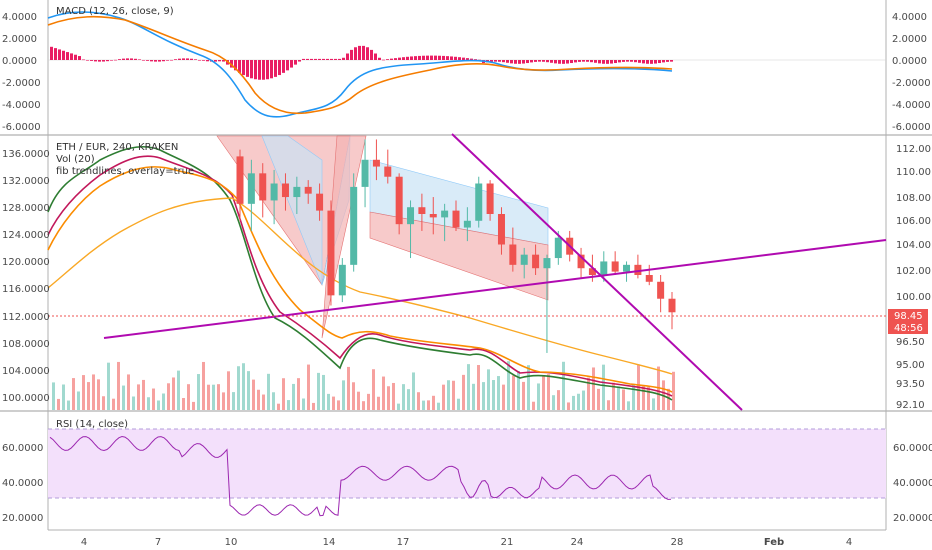  Describe the element at coordinates (125, 171) in the screenshot. I see `fib-title: fib trendlines, overlay=true` at that location.